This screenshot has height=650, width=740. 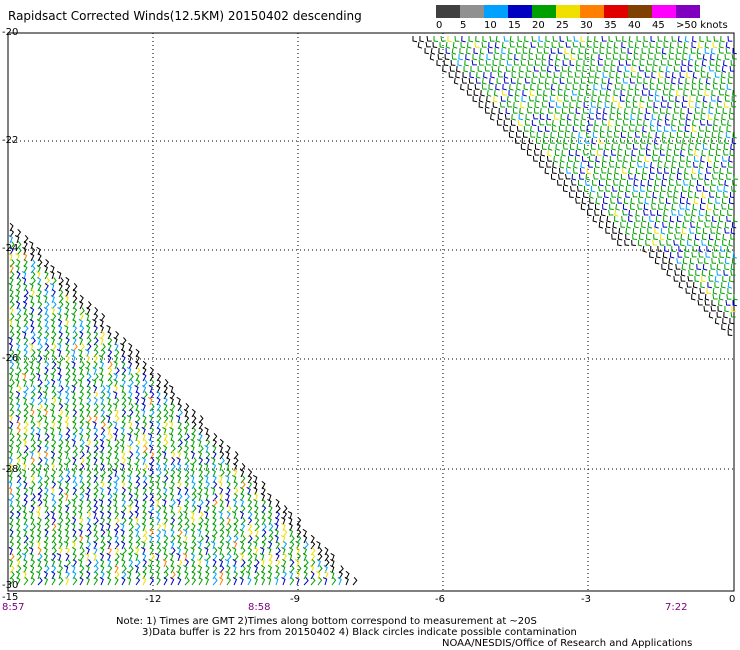 What do you see at coordinates (153, 599) in the screenshot?
I see `lon-label-12w: -12` at bounding box center [153, 599].